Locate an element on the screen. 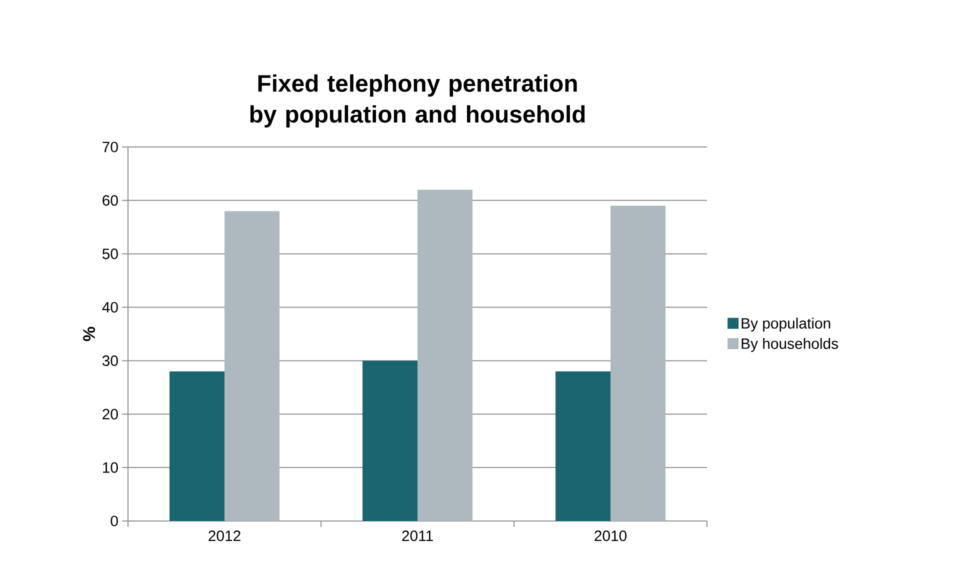  y-axis-title: % is located at coordinates (89, 334).